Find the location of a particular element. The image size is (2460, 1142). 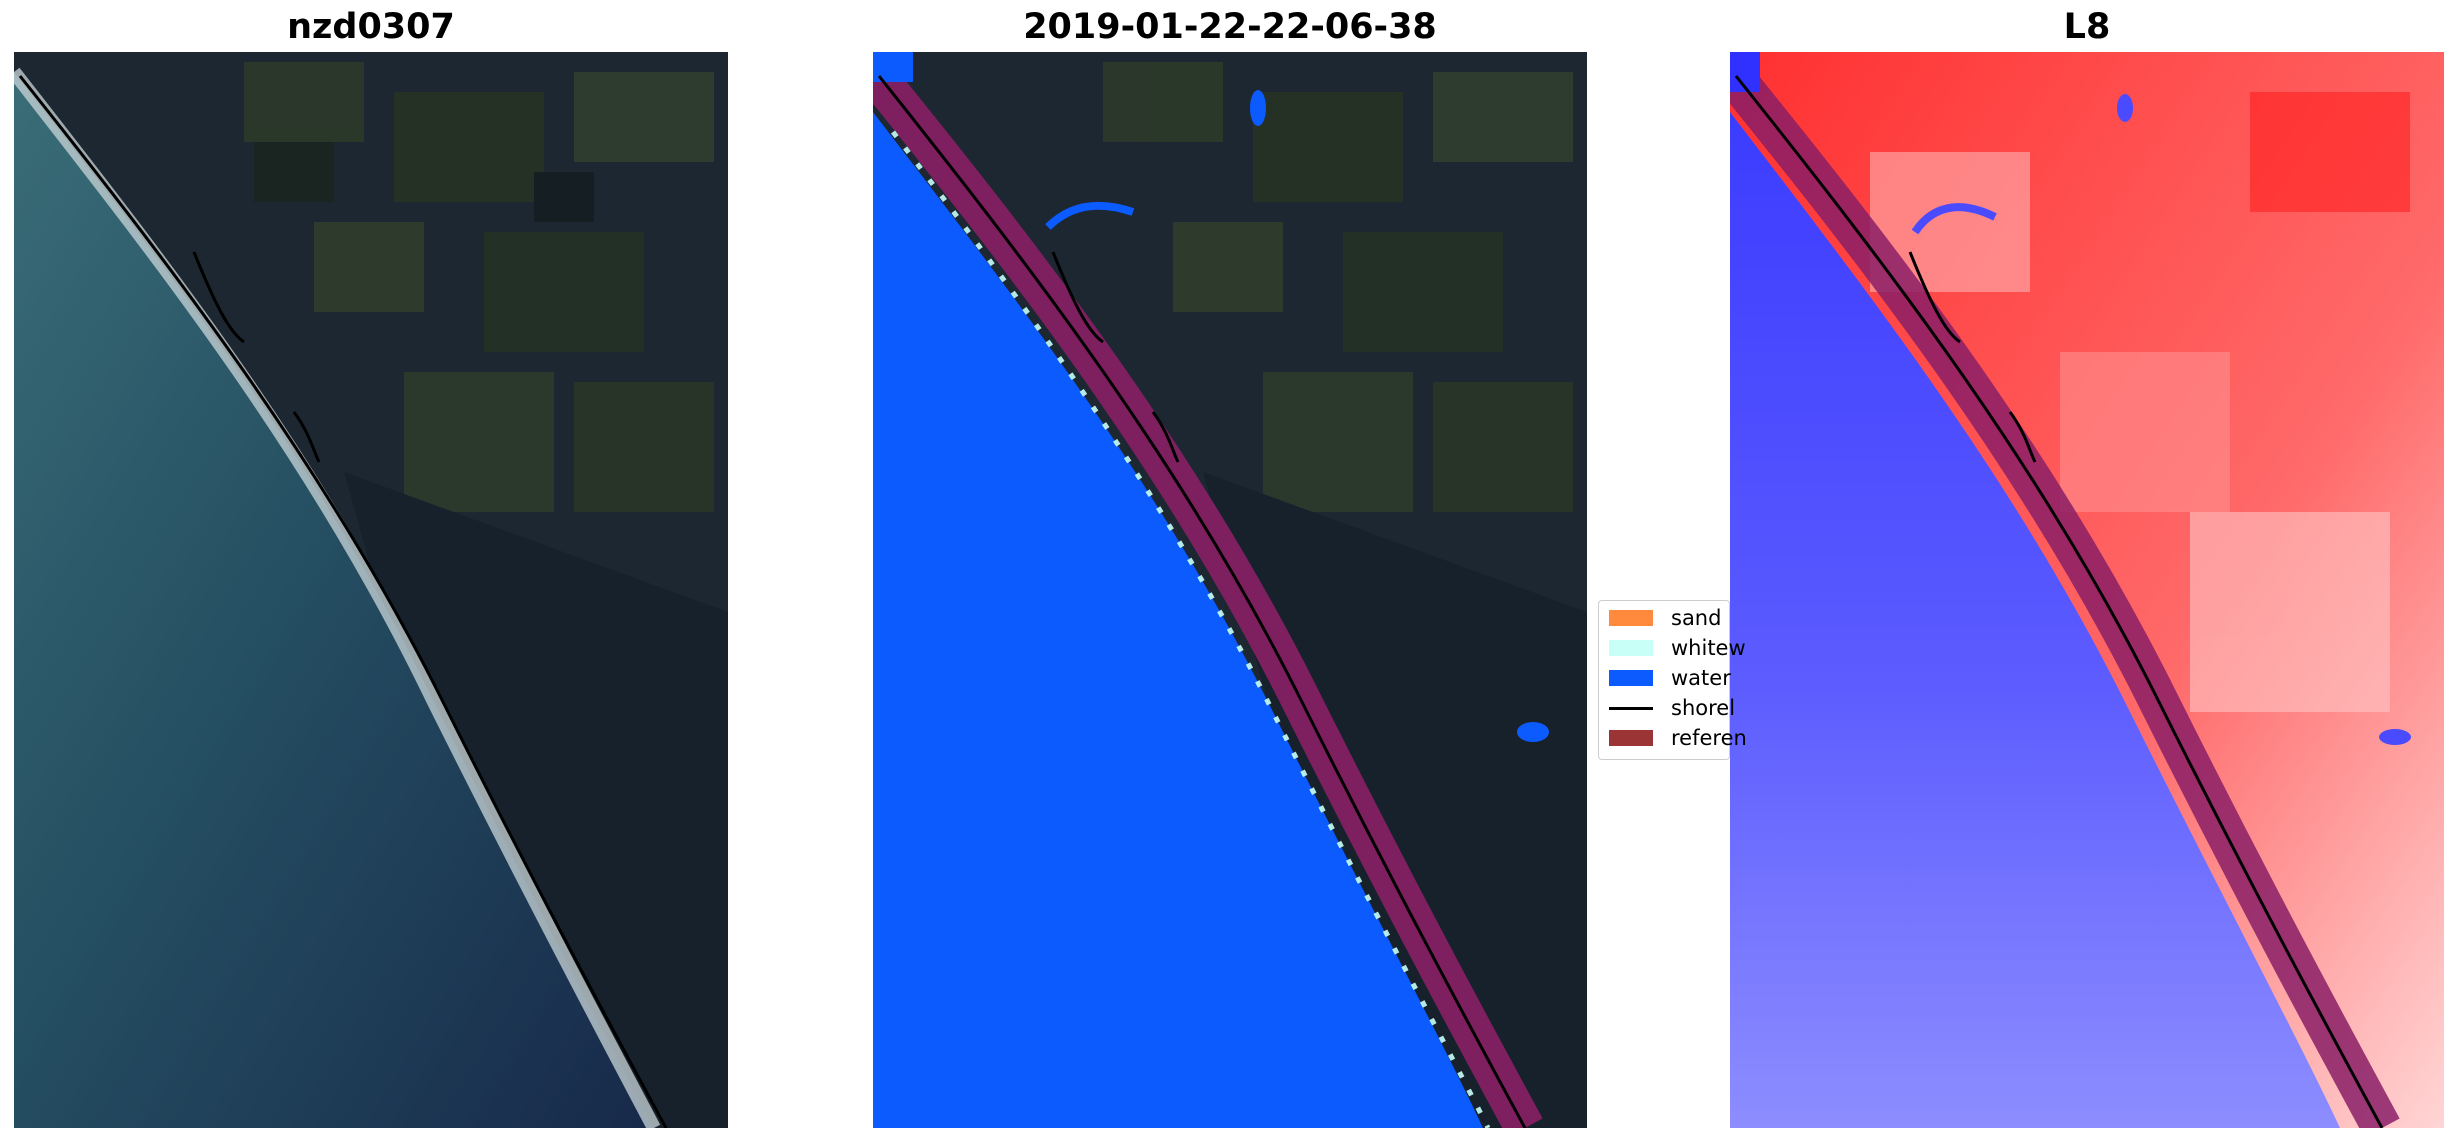

water-swatch is located at coordinates (1631, 678).